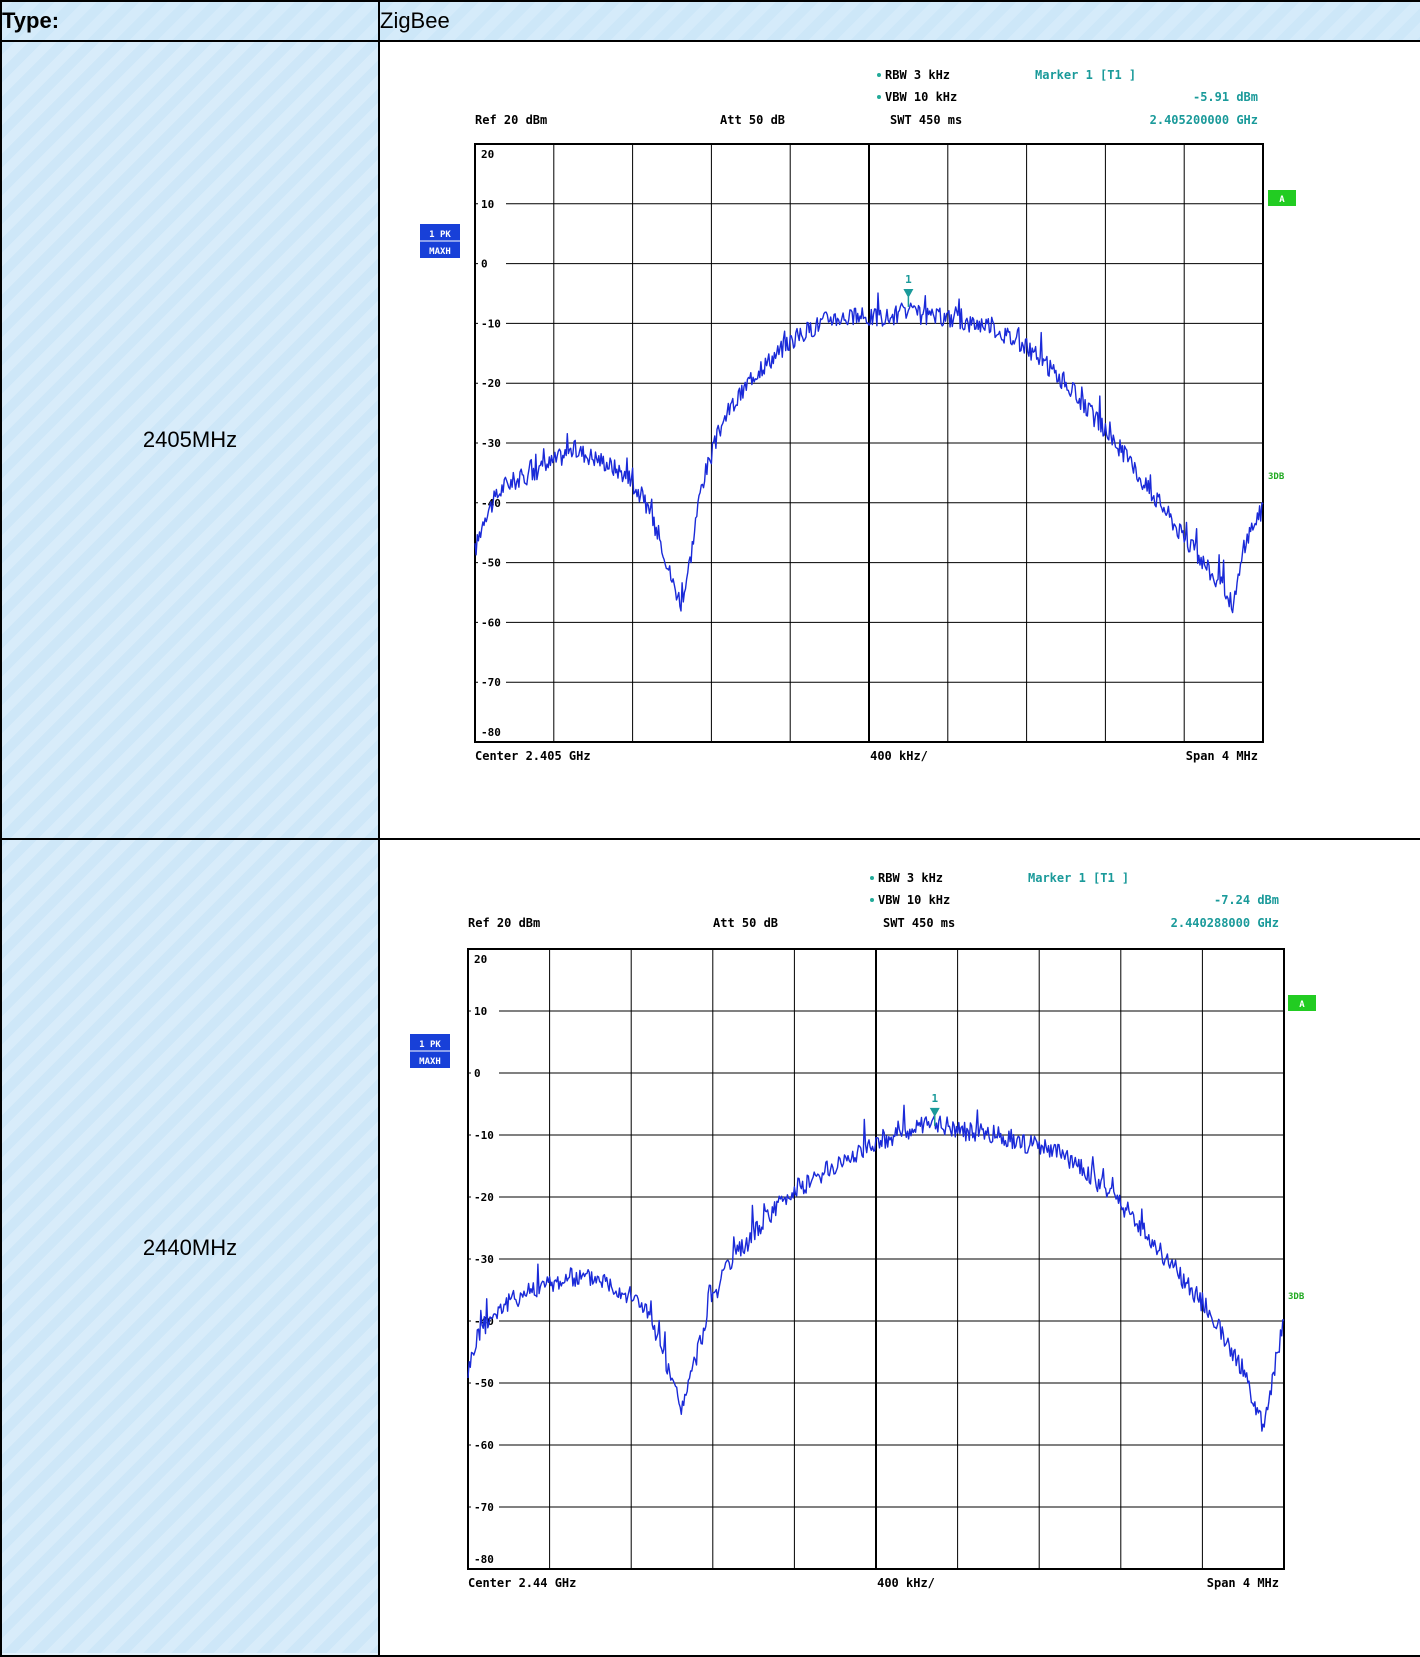 Image resolution: width=1420 pixels, height=1657 pixels. I want to click on marker-frequency: 2.405200000 GHz, so click(1204, 120).